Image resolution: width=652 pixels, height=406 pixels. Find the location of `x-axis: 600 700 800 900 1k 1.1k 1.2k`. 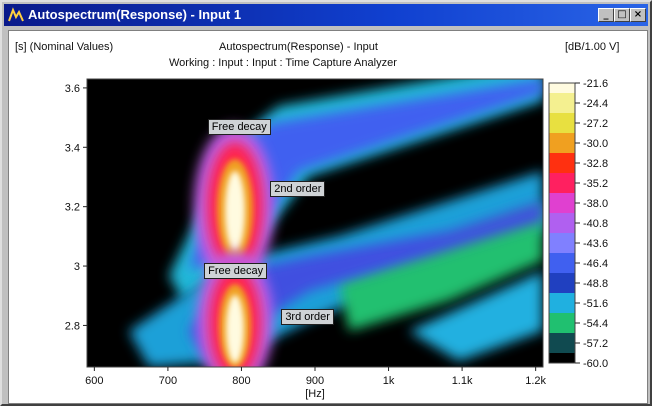

x-axis: 600 700 800 900 1k 1.1k 1.2k is located at coordinates (316, 377).